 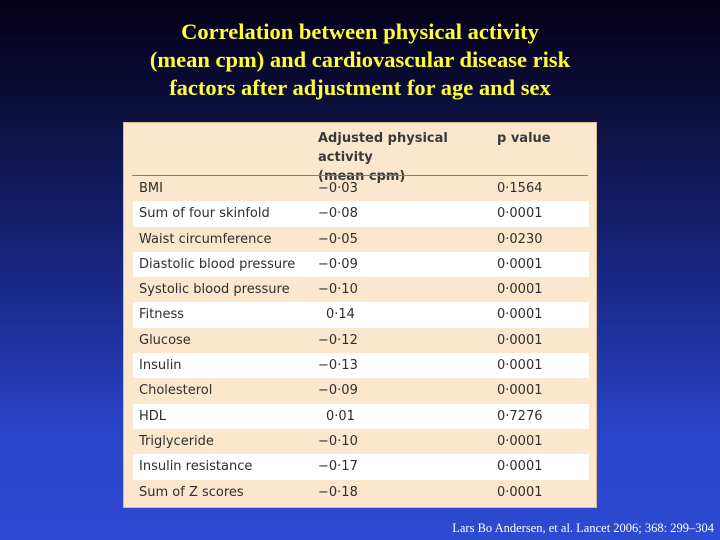 What do you see at coordinates (361, 441) in the screenshot?
I see `table-row: Triglyceride −0·10 0·0001` at bounding box center [361, 441].